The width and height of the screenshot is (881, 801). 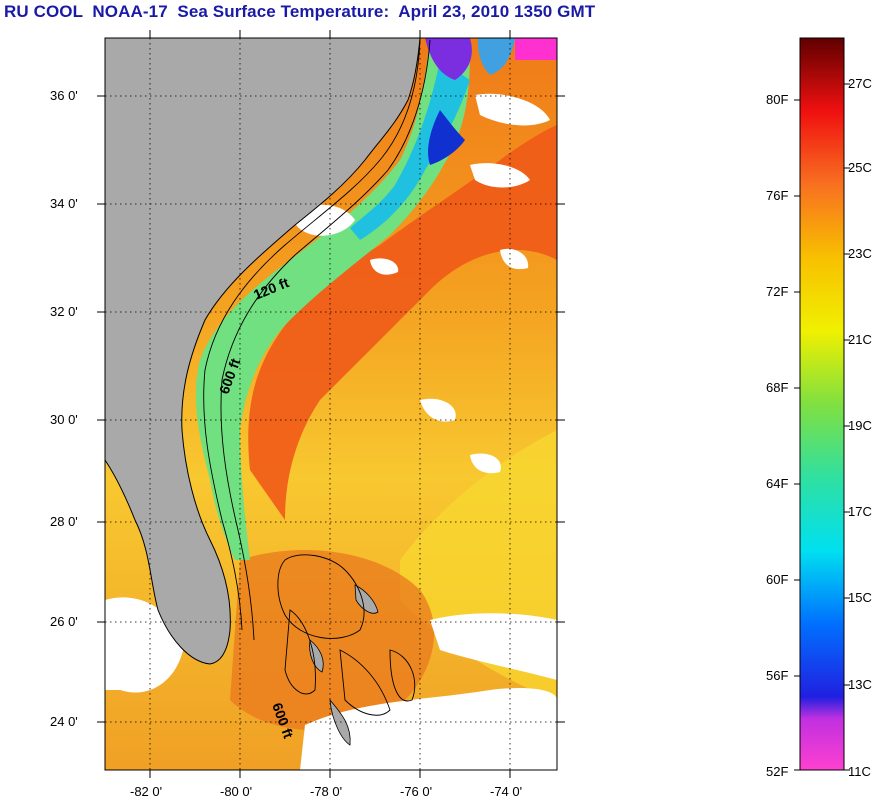 What do you see at coordinates (777, 579) in the screenshot?
I see `colorbar-f-60: 60F` at bounding box center [777, 579].